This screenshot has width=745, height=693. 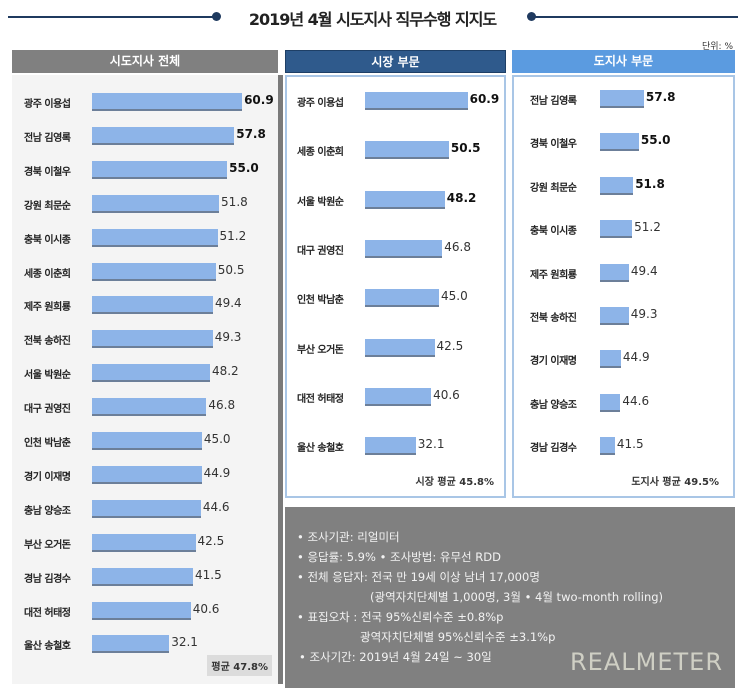 What do you see at coordinates (395, 446) in the screenshot?
I see `bar-row: 울산 송철호 32.1` at bounding box center [395, 446].